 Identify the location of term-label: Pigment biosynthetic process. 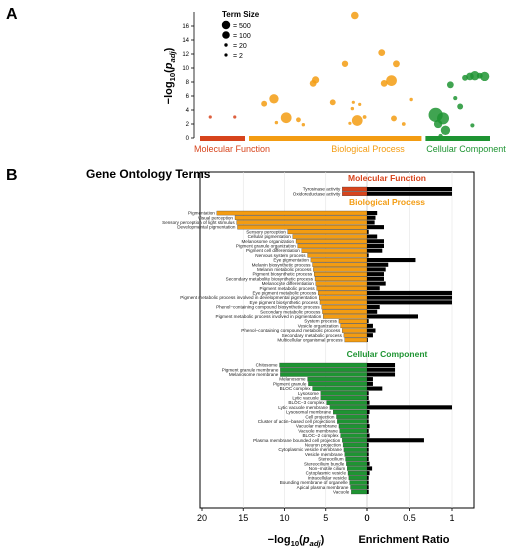
(282, 274).